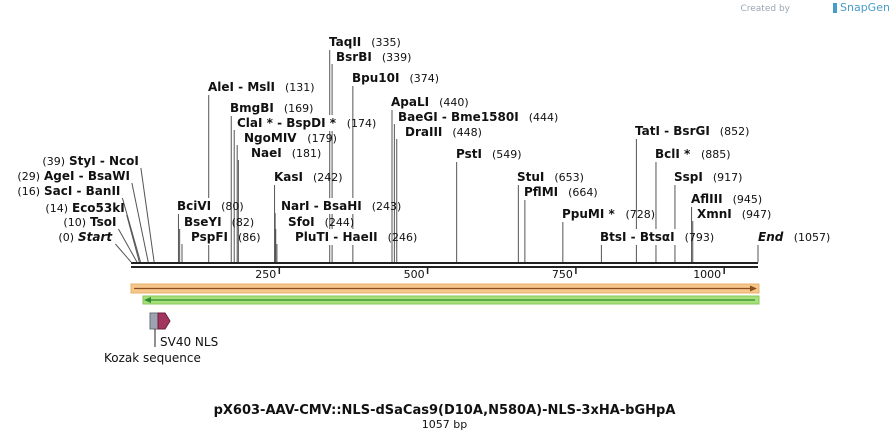 This screenshot has width=889, height=440. Describe the element at coordinates (270, 108) in the screenshot. I see `restriction-site: BmgBI (169)` at that location.